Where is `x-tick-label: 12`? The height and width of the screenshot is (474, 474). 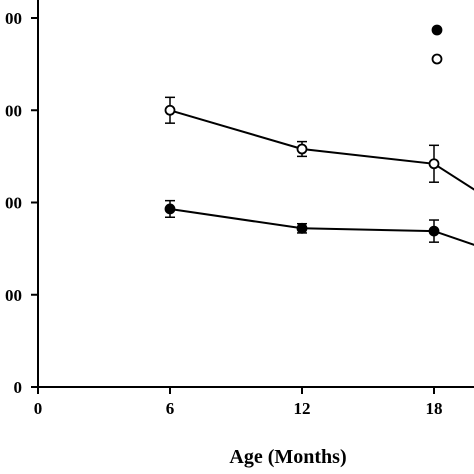 x-tick-label: 12 is located at coordinates (302, 408).